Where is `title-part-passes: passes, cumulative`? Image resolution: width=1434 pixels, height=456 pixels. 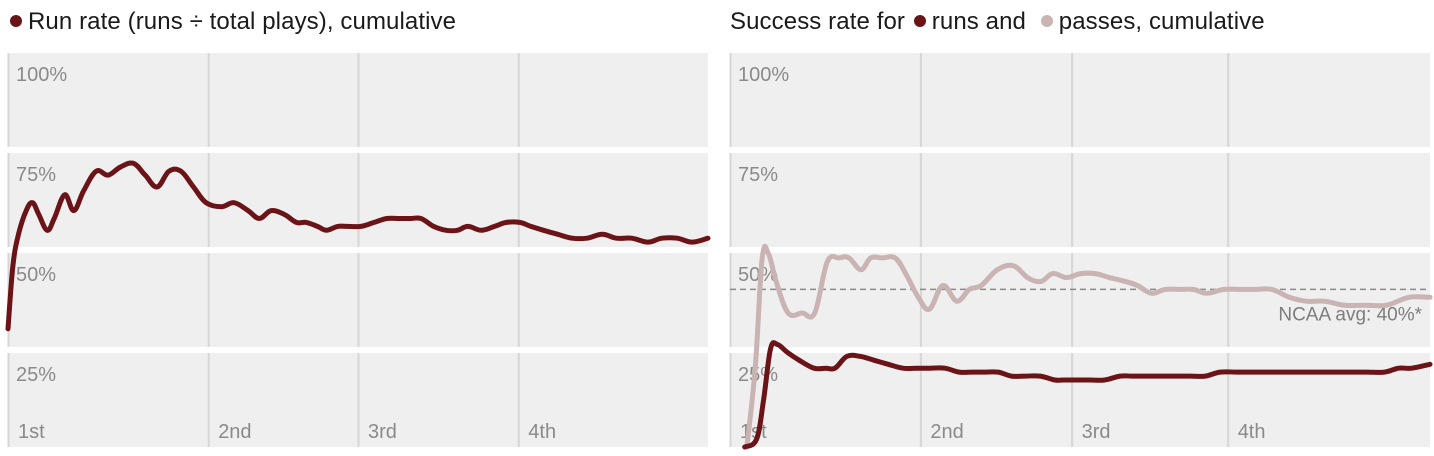 title-part-passes: passes, cumulative is located at coordinates (1161, 21).